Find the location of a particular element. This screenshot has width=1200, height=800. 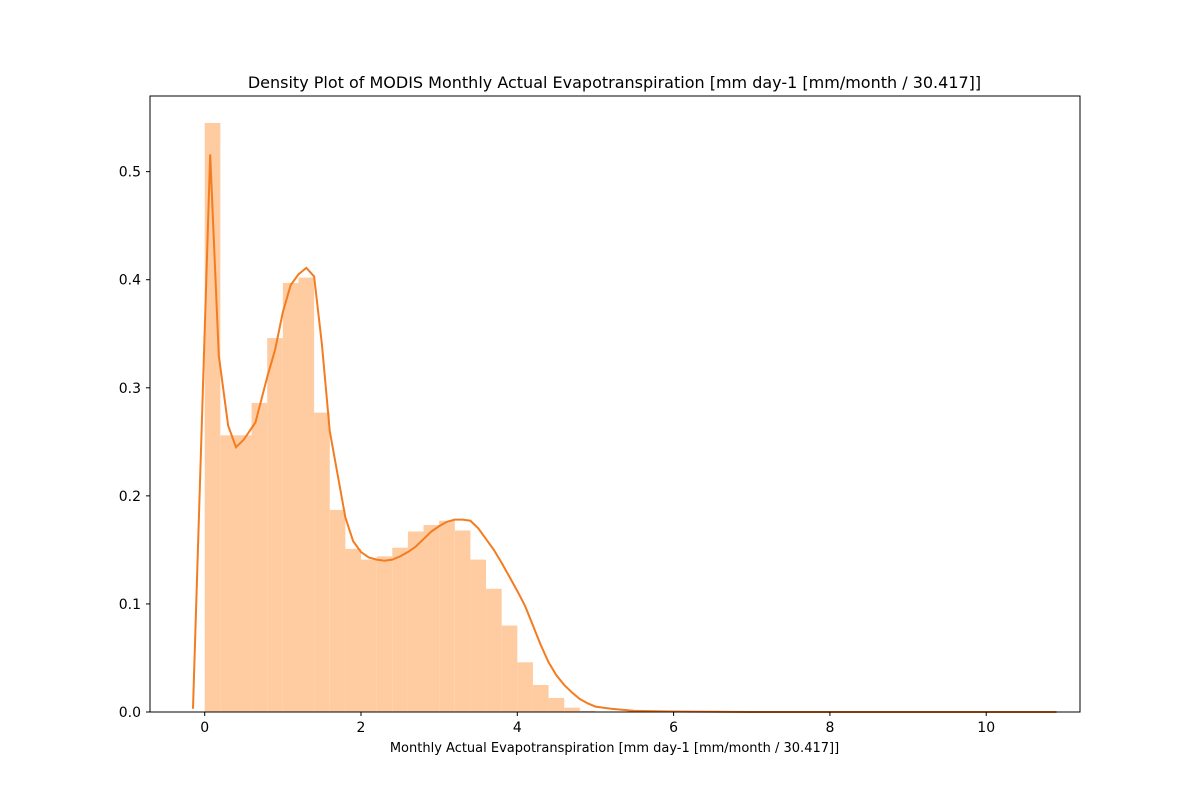

y-tick-label: 0.1 is located at coordinates (130, 605).